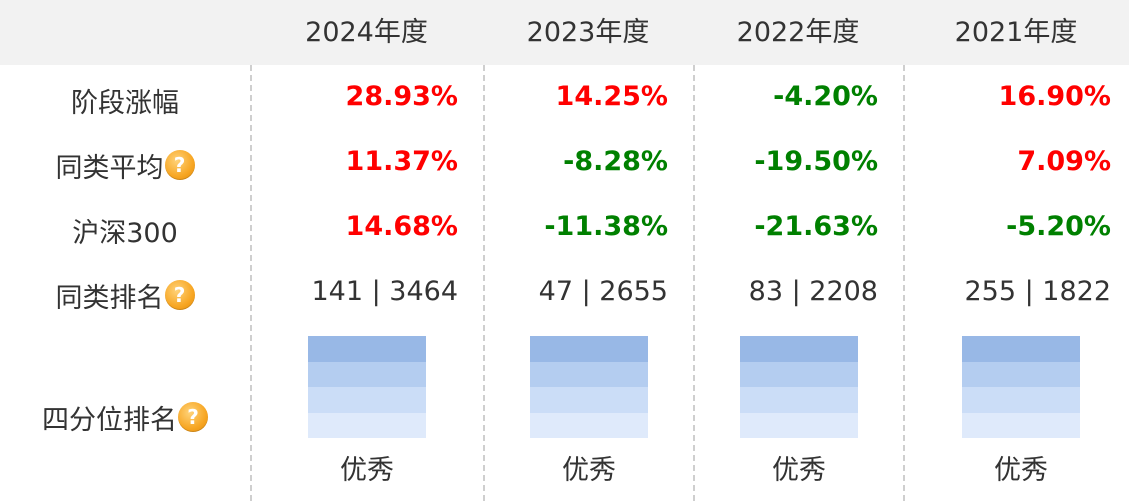 The image size is (1129, 501). What do you see at coordinates (1037, 291) in the screenshot?
I see `peer-rank-2021: 255 | 1822` at bounding box center [1037, 291].